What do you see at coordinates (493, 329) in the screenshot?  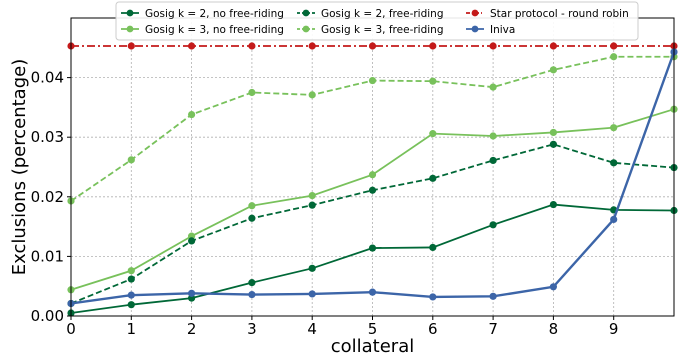 I see `x-tick-label: 7` at bounding box center [493, 329].